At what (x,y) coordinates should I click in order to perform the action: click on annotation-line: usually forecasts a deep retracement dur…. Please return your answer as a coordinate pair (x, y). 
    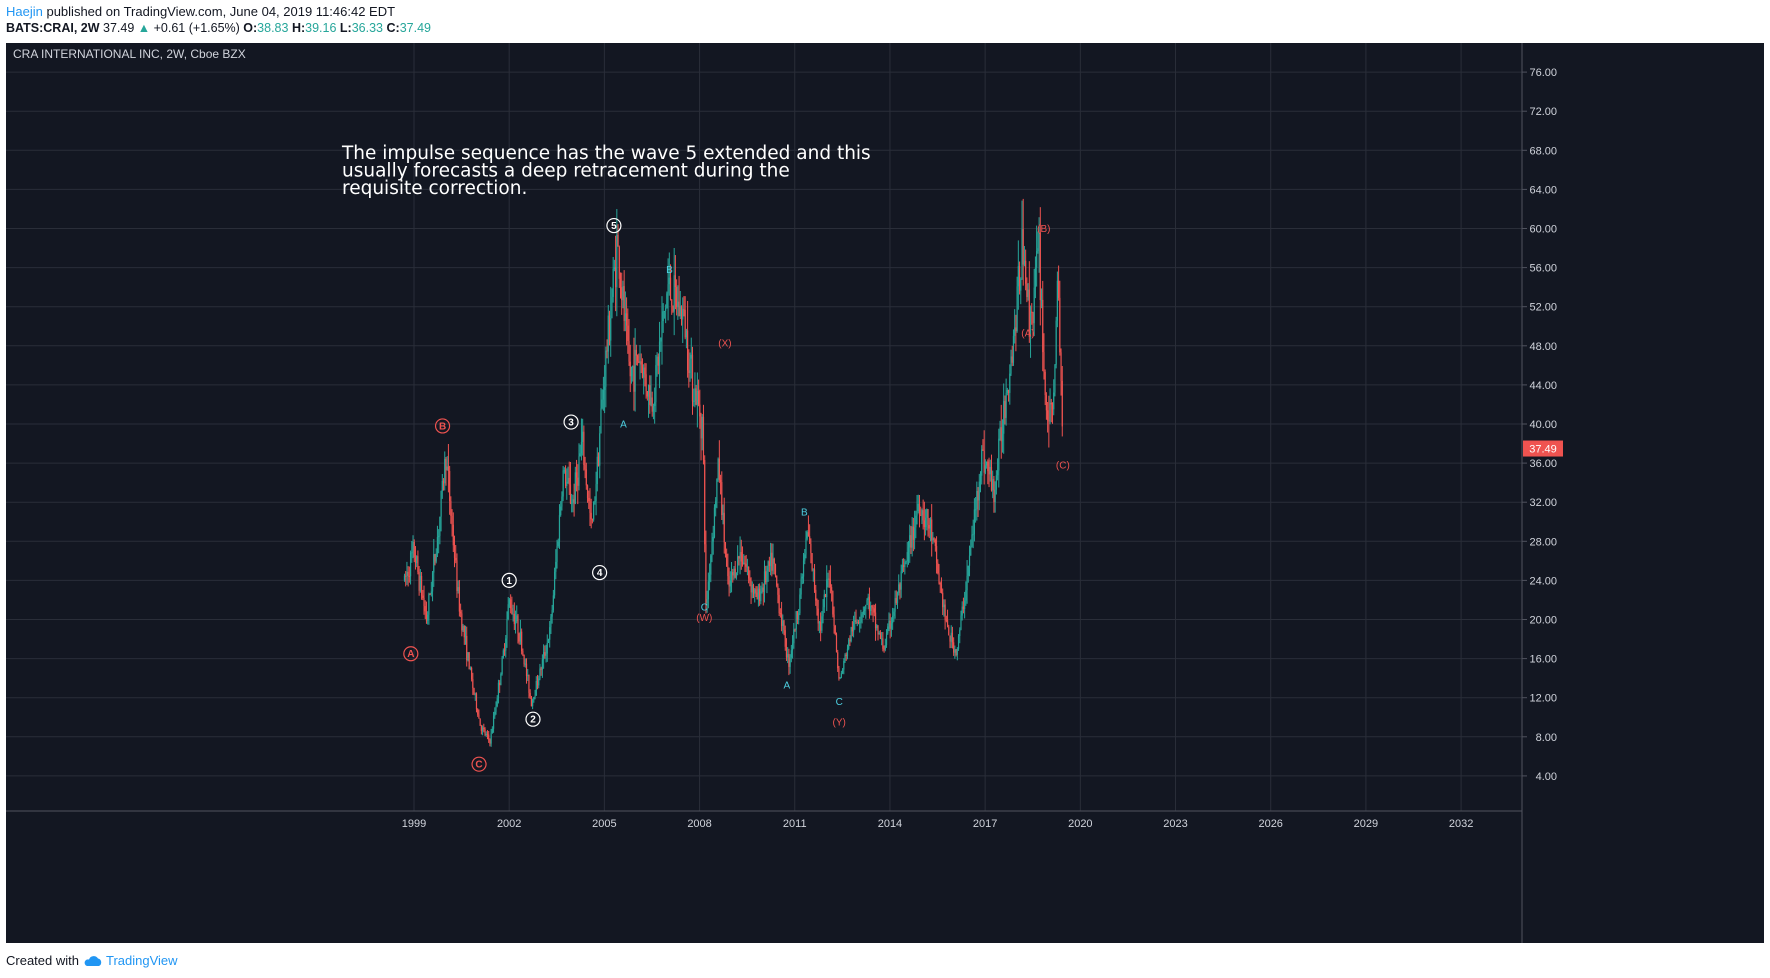
    Looking at the image, I should click on (566, 171).